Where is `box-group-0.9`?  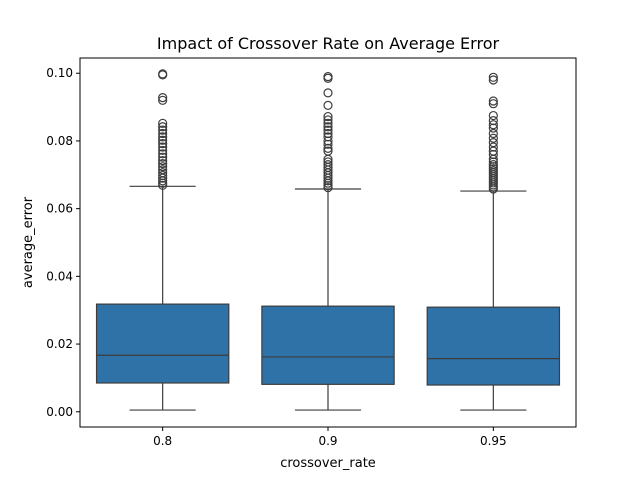 box-group-0.9 is located at coordinates (328, 241).